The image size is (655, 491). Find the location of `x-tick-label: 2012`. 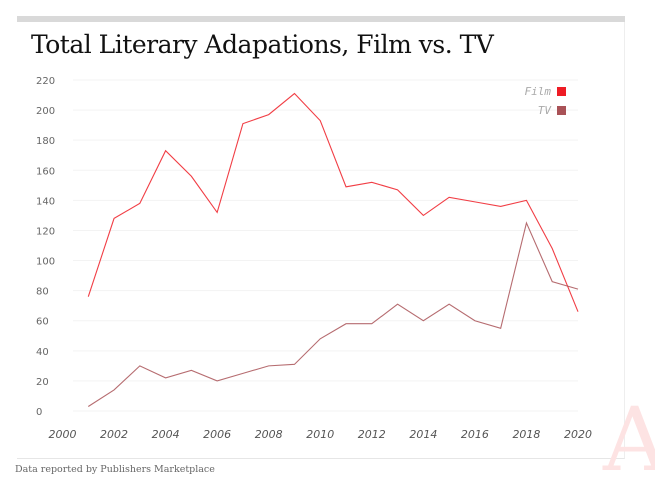

x-tick-label: 2012 is located at coordinates (372, 434).